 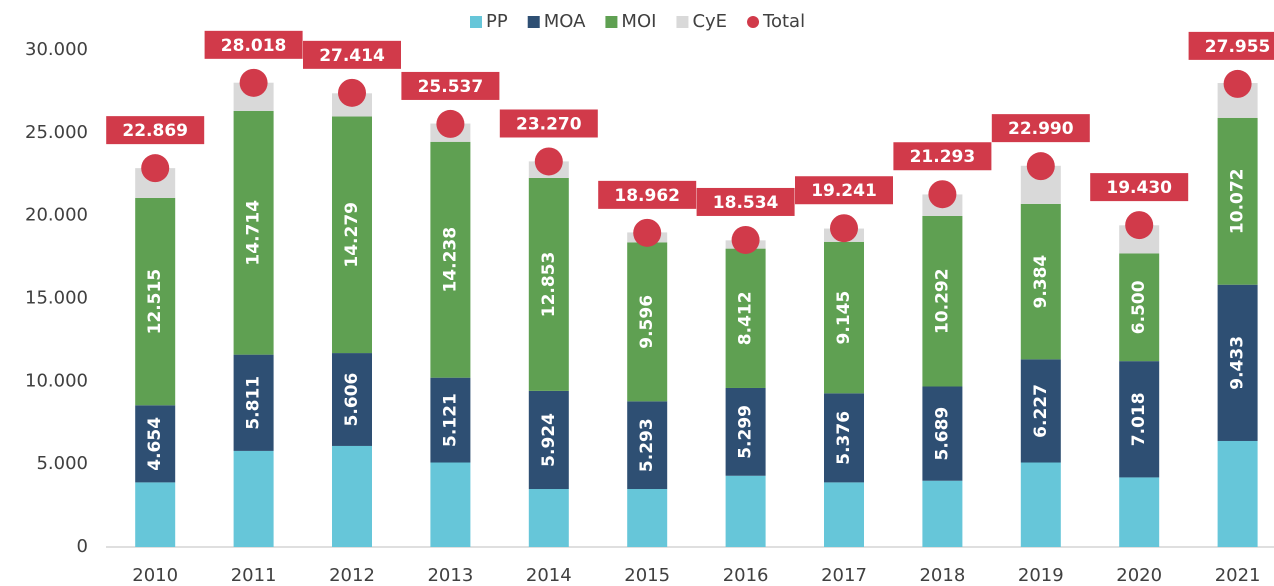 What do you see at coordinates (450, 575) in the screenshot?
I see `x-tick-label: 2013` at bounding box center [450, 575].